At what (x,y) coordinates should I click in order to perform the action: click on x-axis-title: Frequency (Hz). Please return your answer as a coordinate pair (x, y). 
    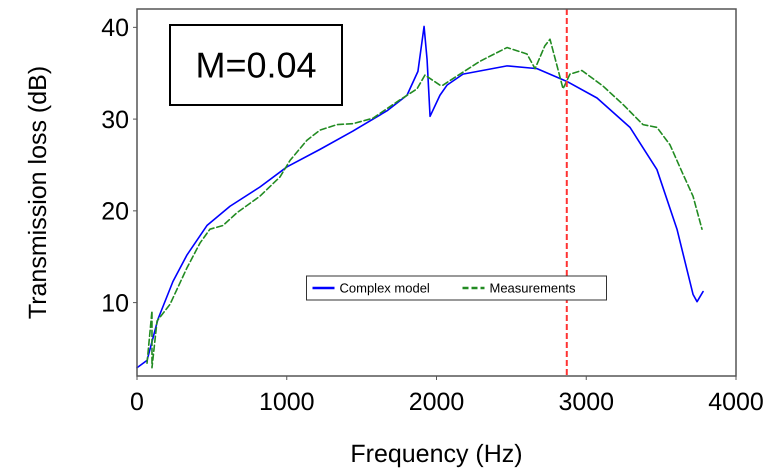
    Looking at the image, I should click on (436, 454).